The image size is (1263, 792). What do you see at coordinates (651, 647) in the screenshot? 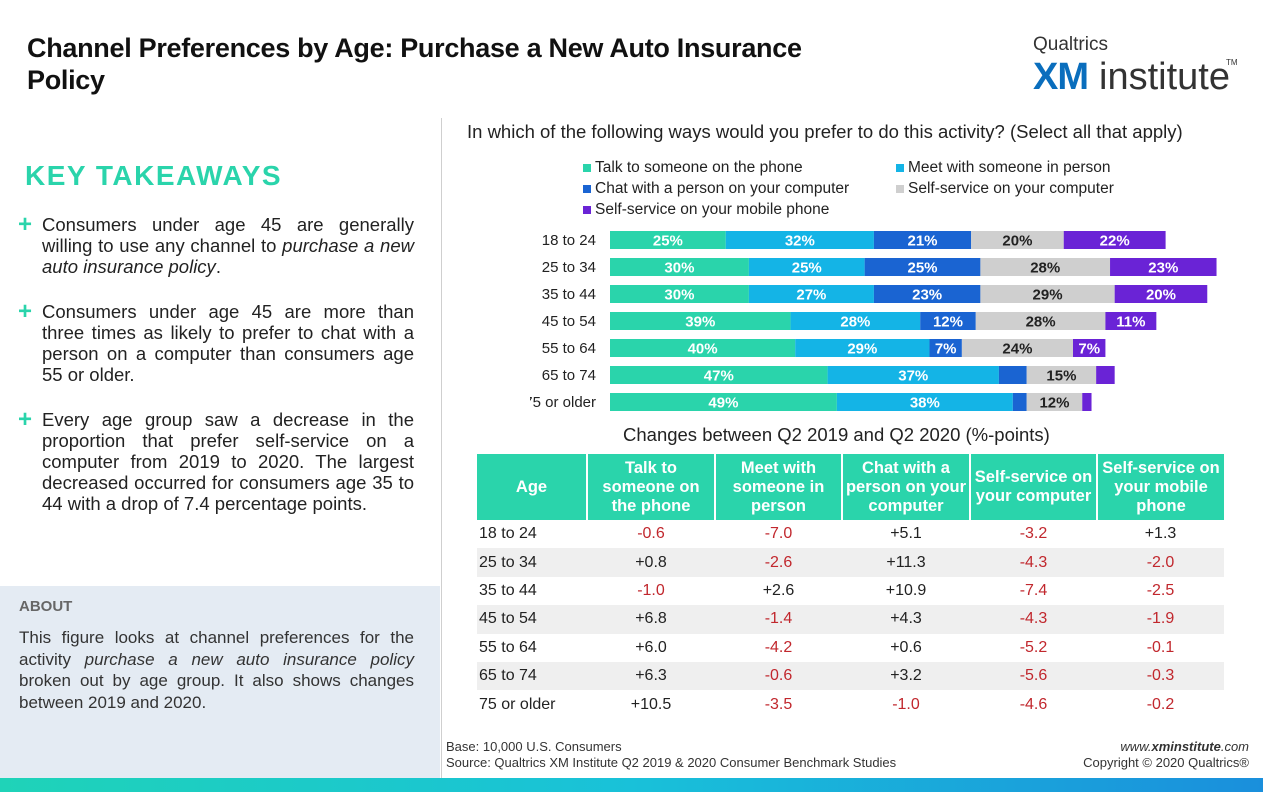
I see `change-cell: +6.0` at bounding box center [651, 647].